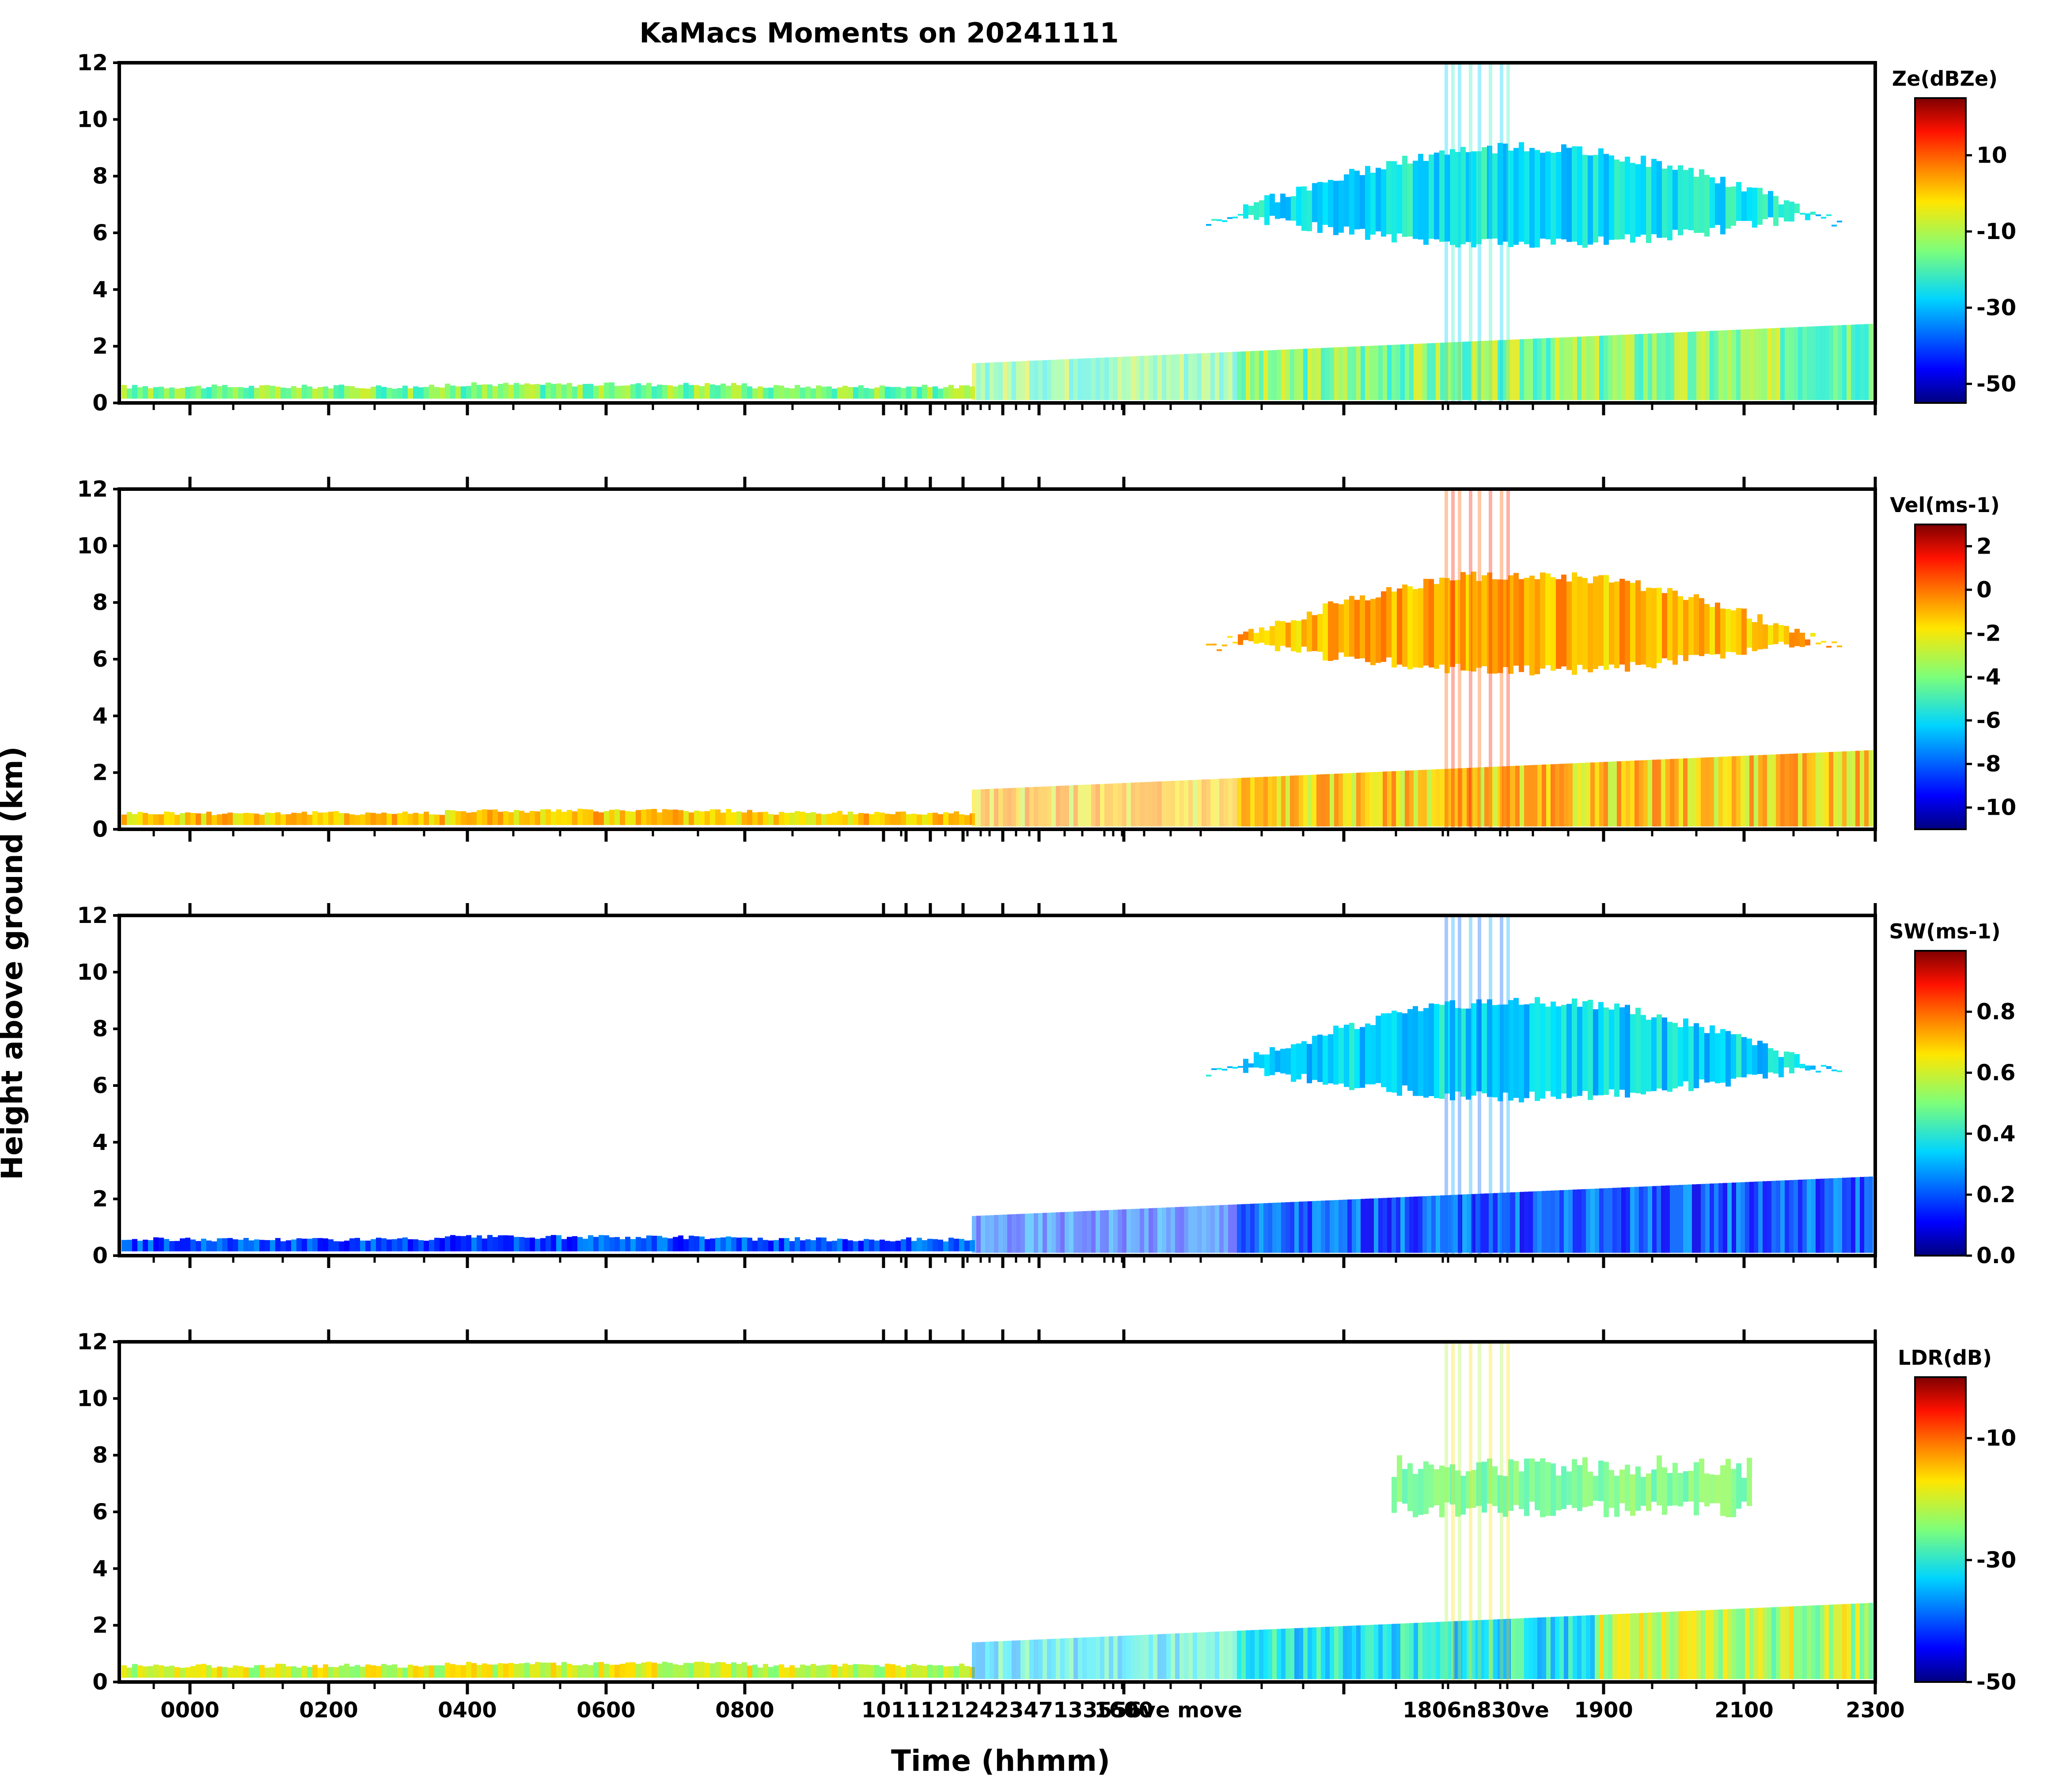 This screenshot has height=1792, width=2063. Describe the element at coordinates (744, 1710) in the screenshot. I see `x-tick-label: 0800` at that location.